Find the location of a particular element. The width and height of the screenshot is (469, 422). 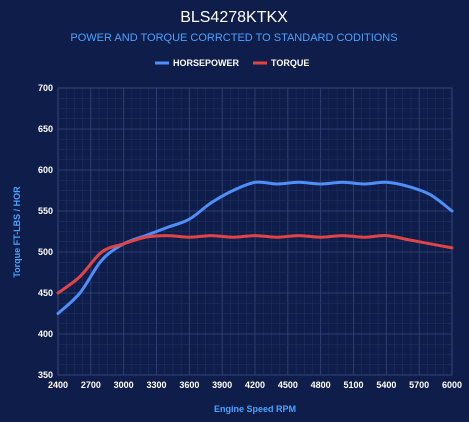

y-tick-label: 700 is located at coordinates (45, 88).